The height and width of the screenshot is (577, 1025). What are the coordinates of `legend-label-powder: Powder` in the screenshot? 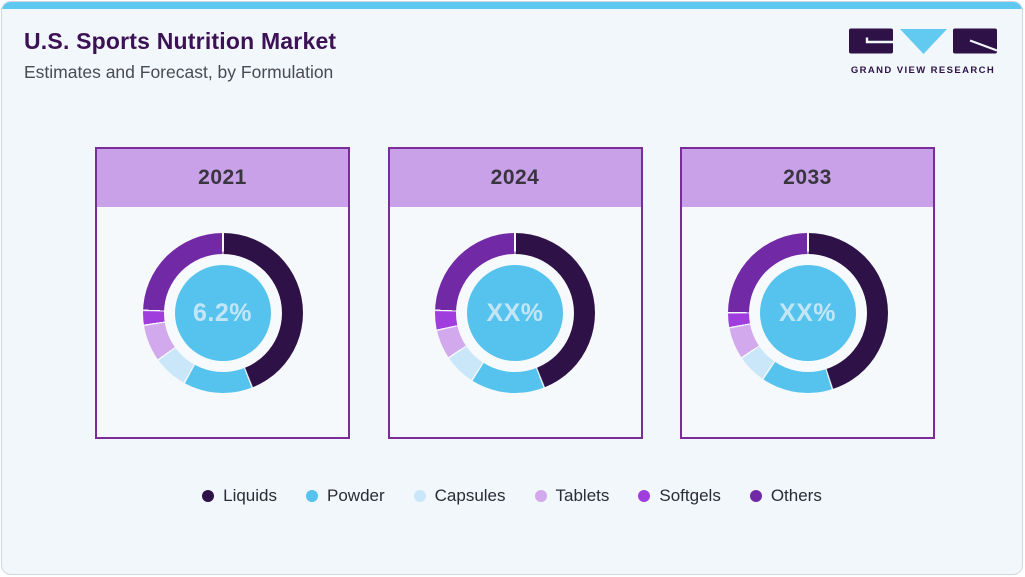 It's located at (356, 495).